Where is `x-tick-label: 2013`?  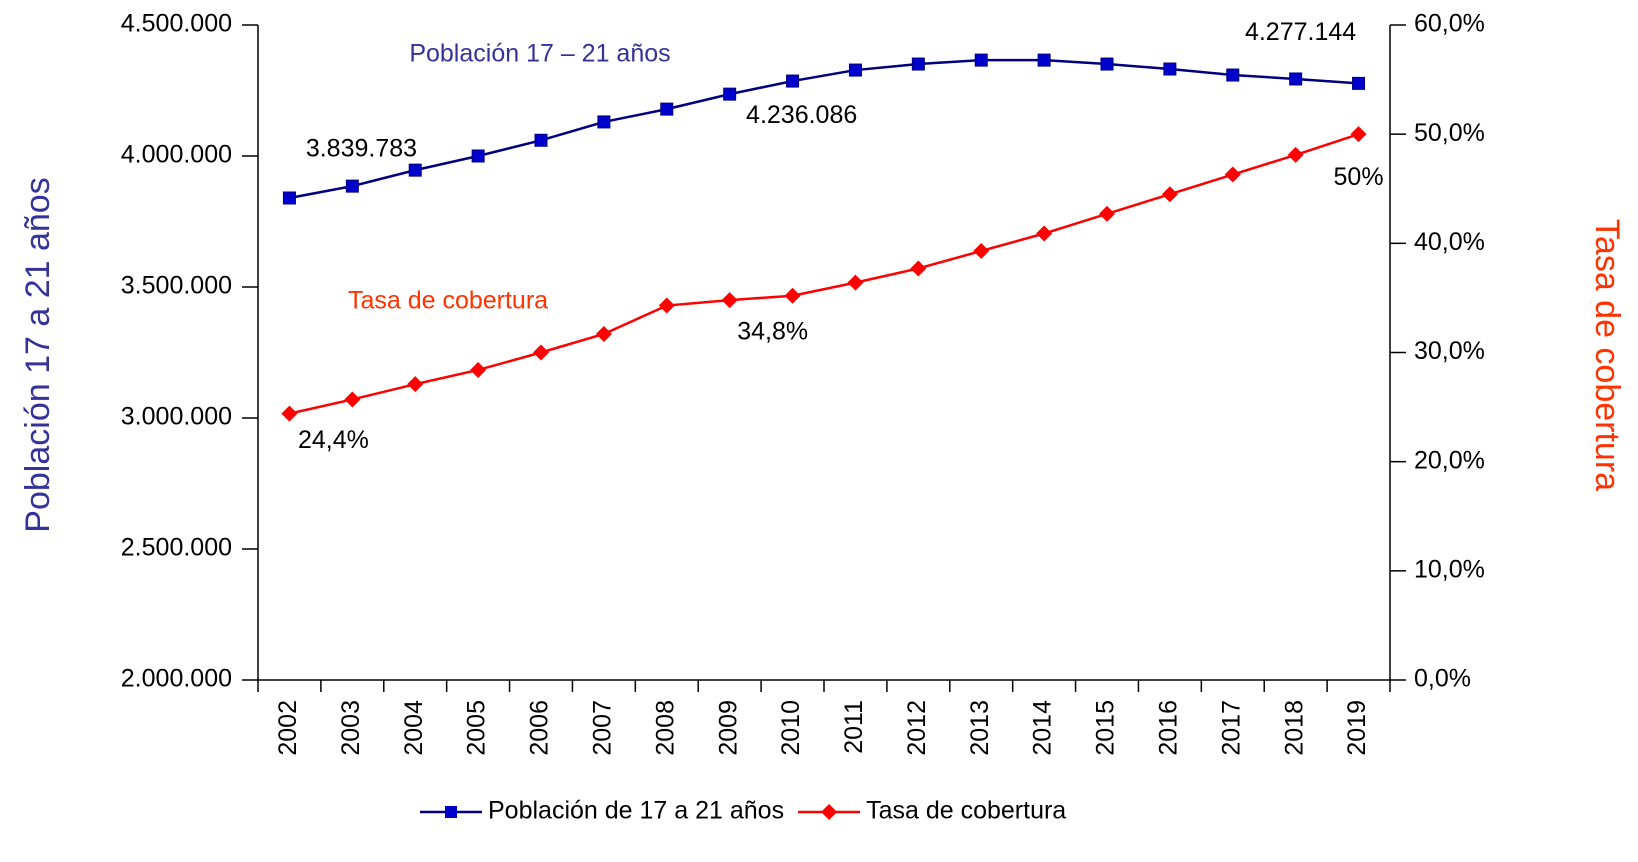 x-tick-label: 2013 is located at coordinates (980, 728).